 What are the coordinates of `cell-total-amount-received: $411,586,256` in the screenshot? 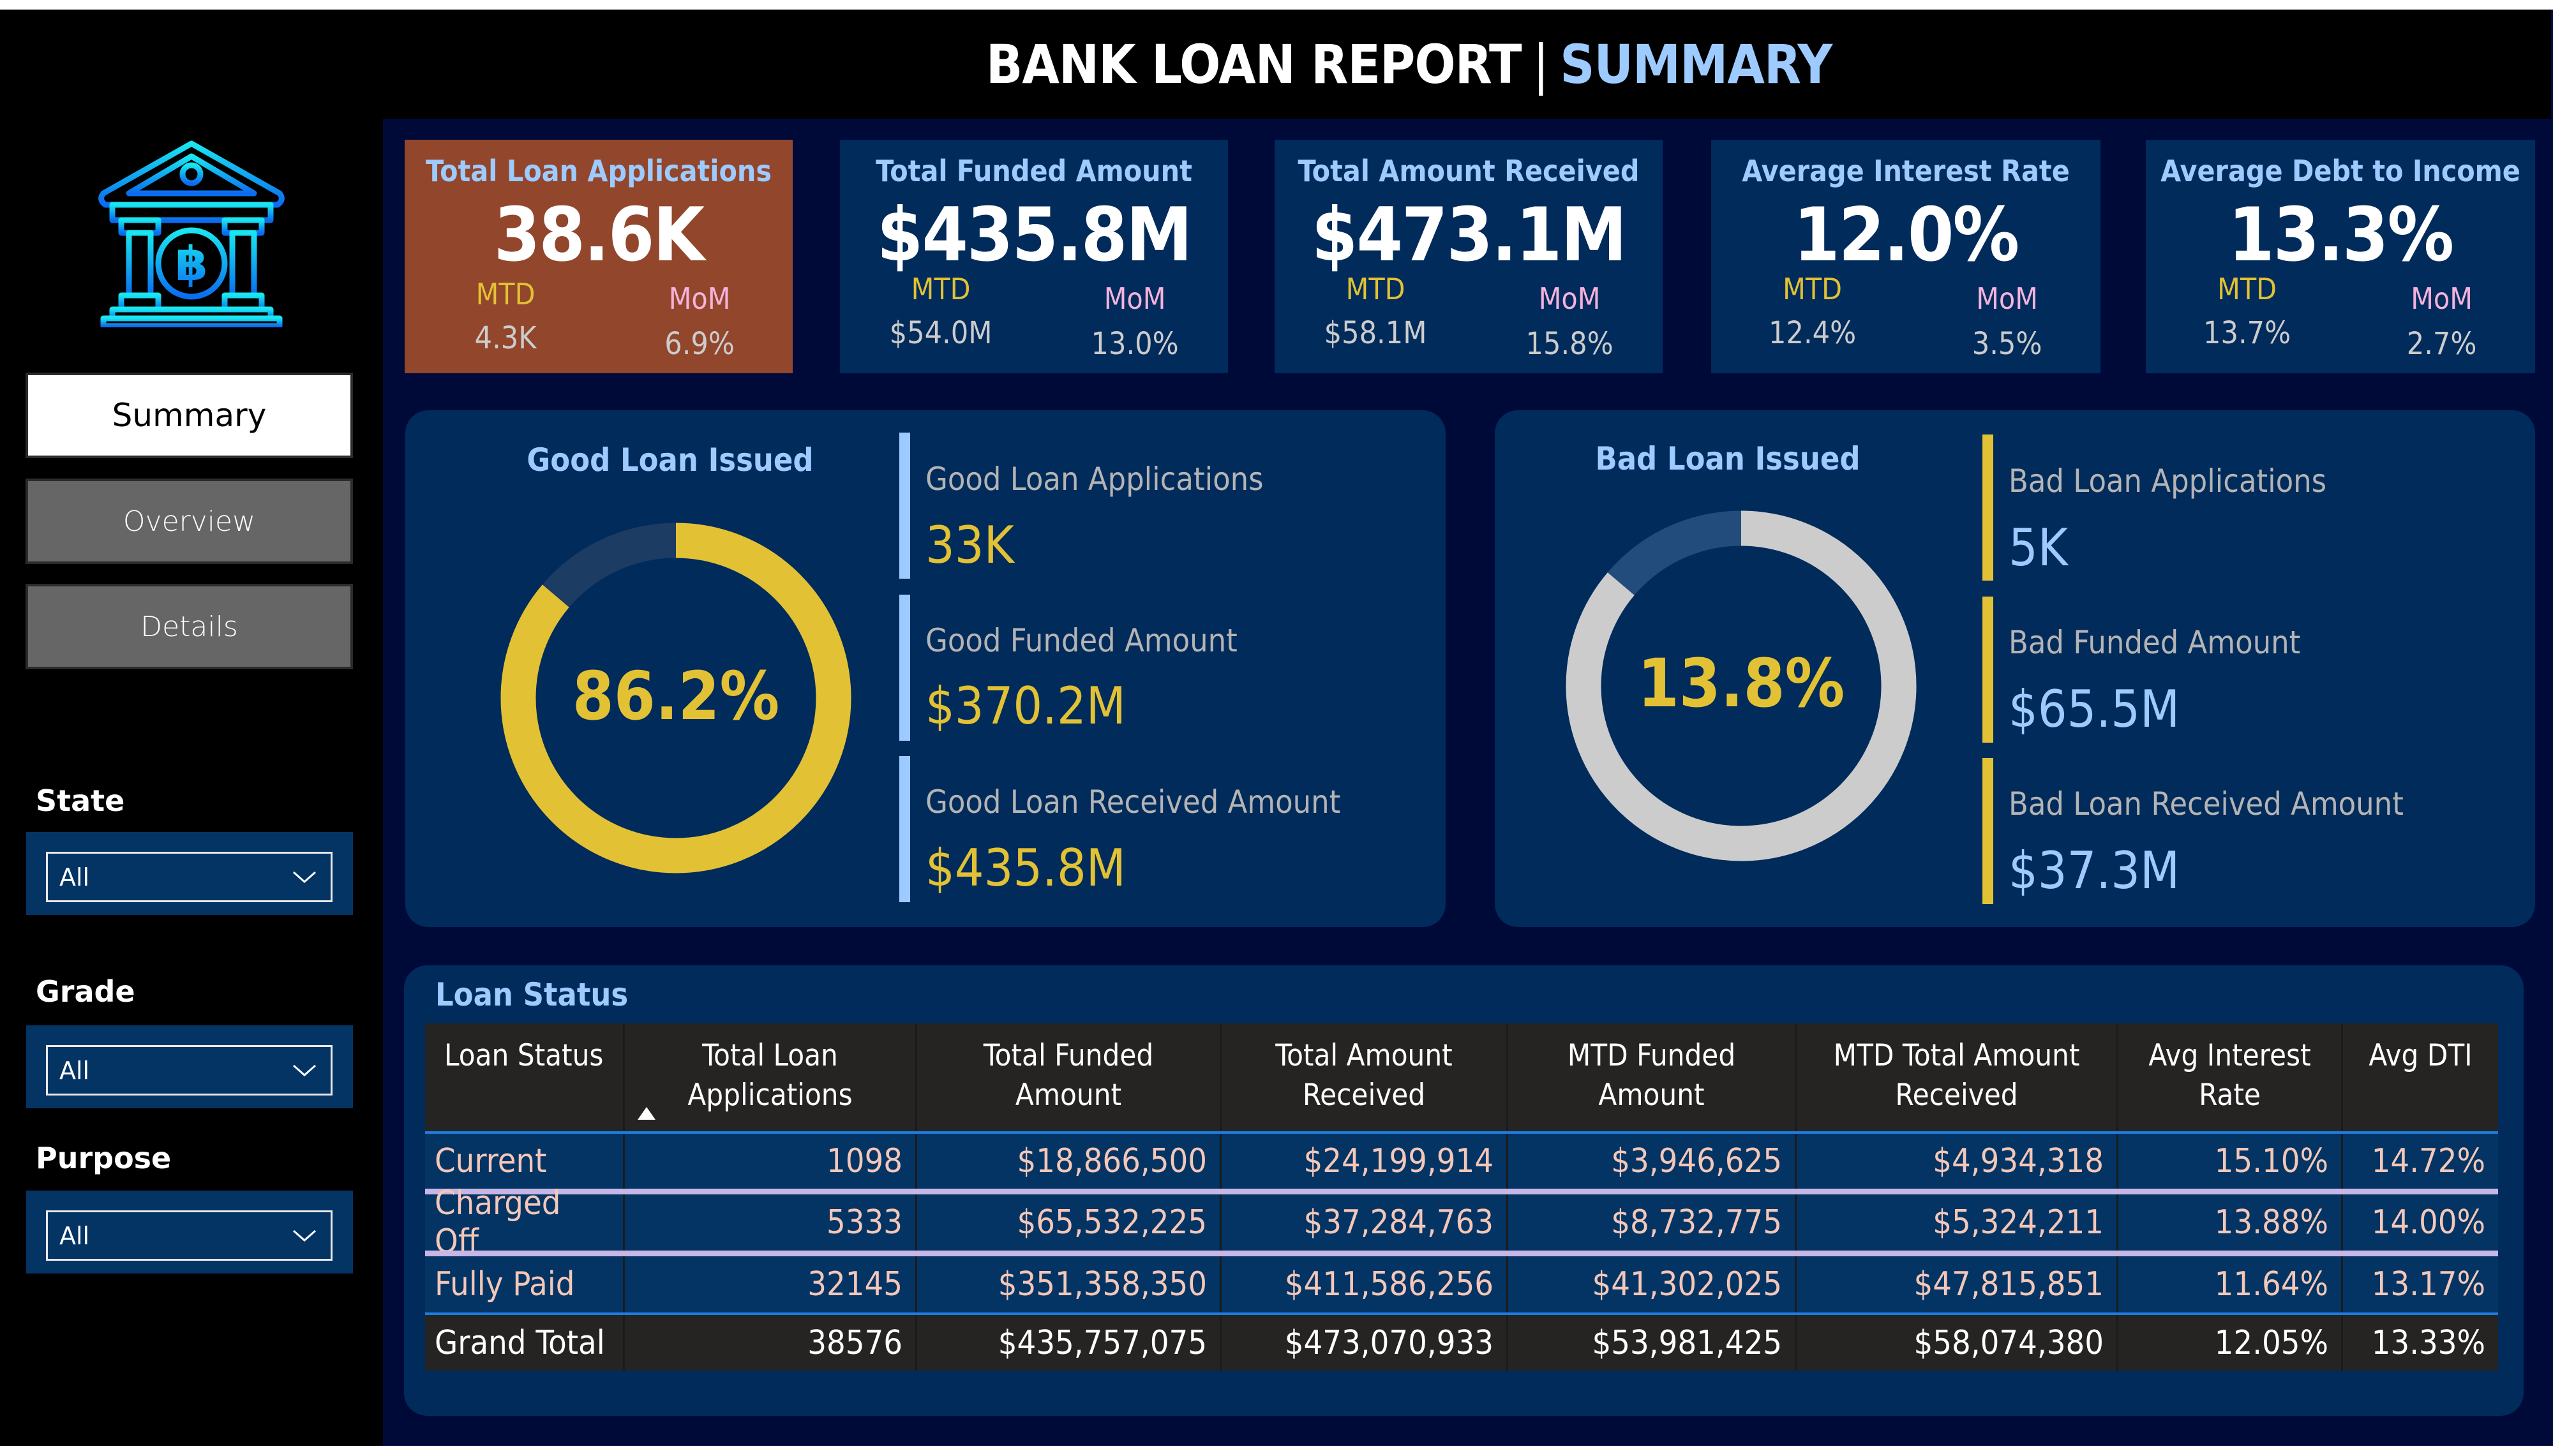 It's located at (1365, 1284).